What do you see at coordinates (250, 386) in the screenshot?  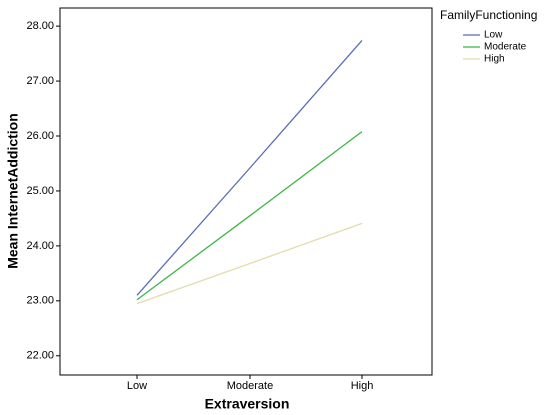 I see `x-tick-label: Moderate` at bounding box center [250, 386].